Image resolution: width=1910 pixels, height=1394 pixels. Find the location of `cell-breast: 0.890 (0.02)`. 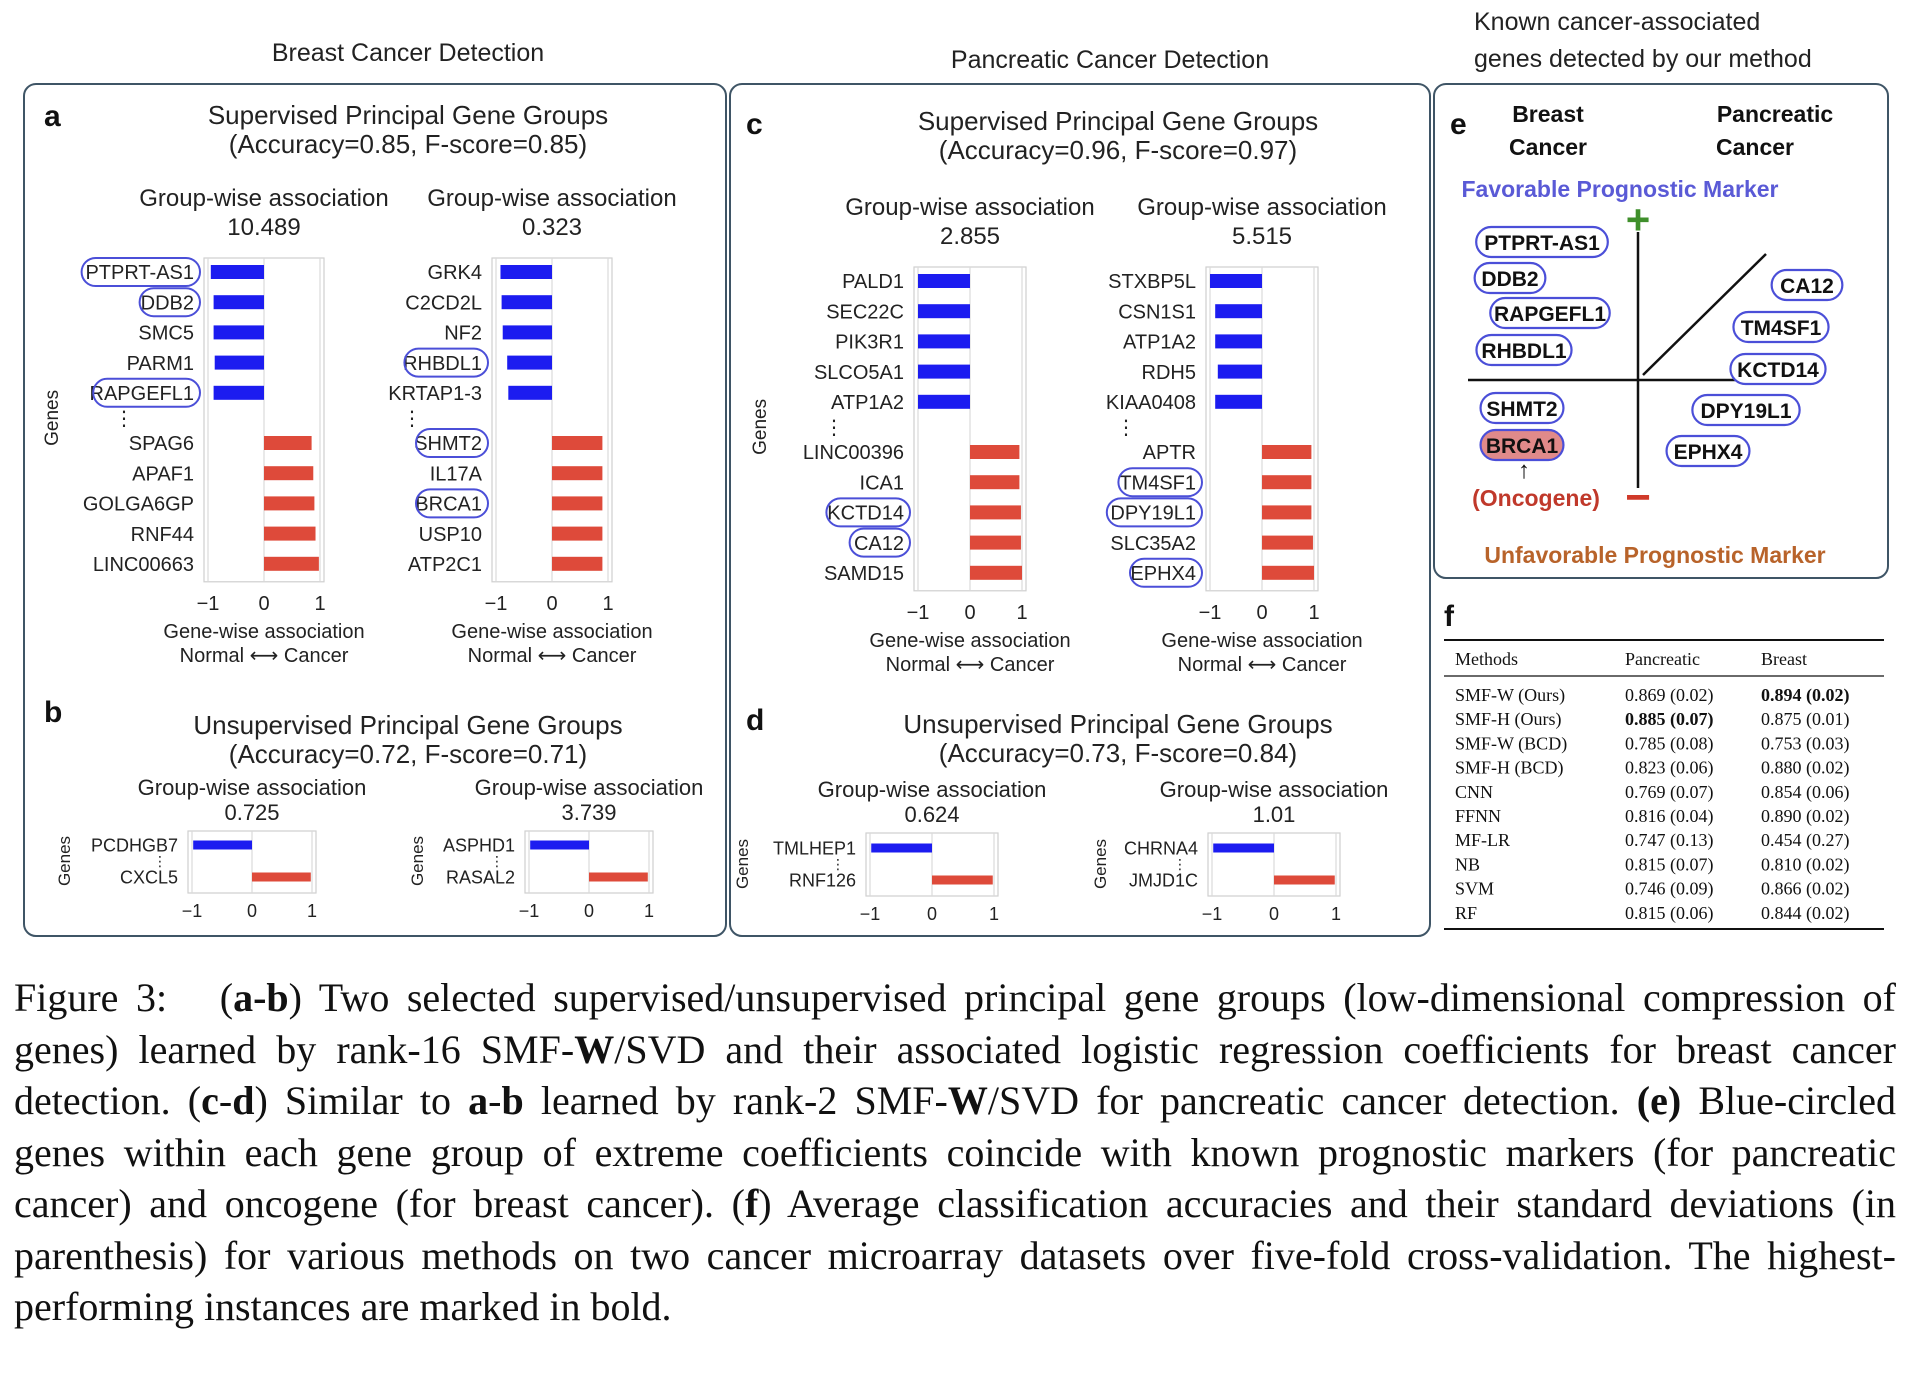

cell-breast: 0.890 (0.02) is located at coordinates (1805, 816).